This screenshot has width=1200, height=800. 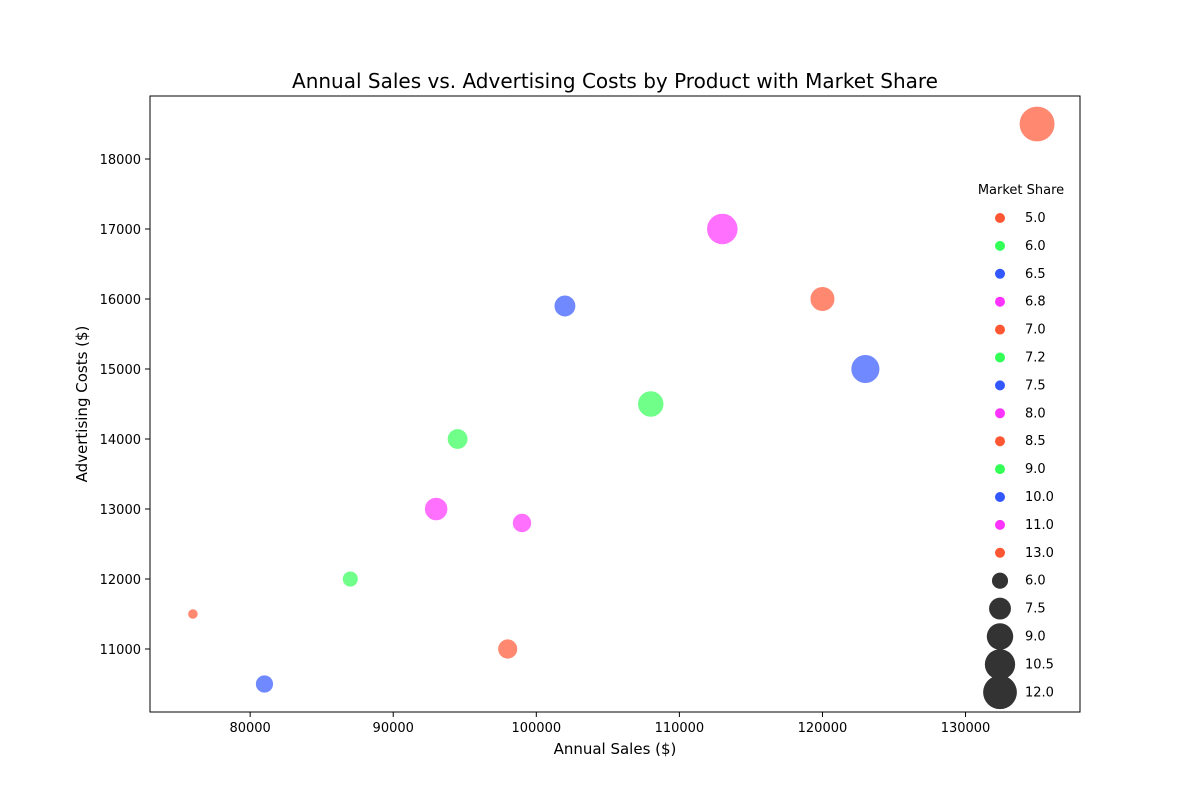 I want to click on legend-hue-label: 6.8, so click(x=1035, y=302).